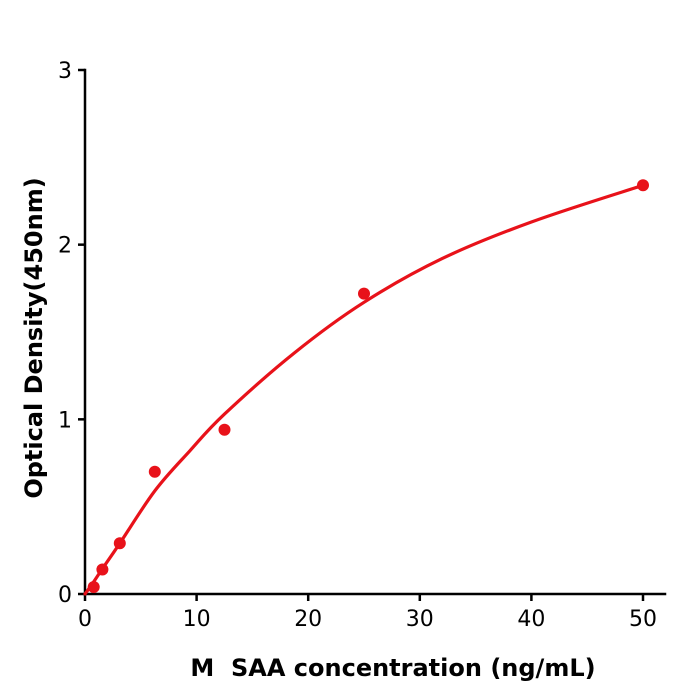 The image size is (700, 700). I want to click on y-axis-title: Optical Density(450nm), so click(34, 337).